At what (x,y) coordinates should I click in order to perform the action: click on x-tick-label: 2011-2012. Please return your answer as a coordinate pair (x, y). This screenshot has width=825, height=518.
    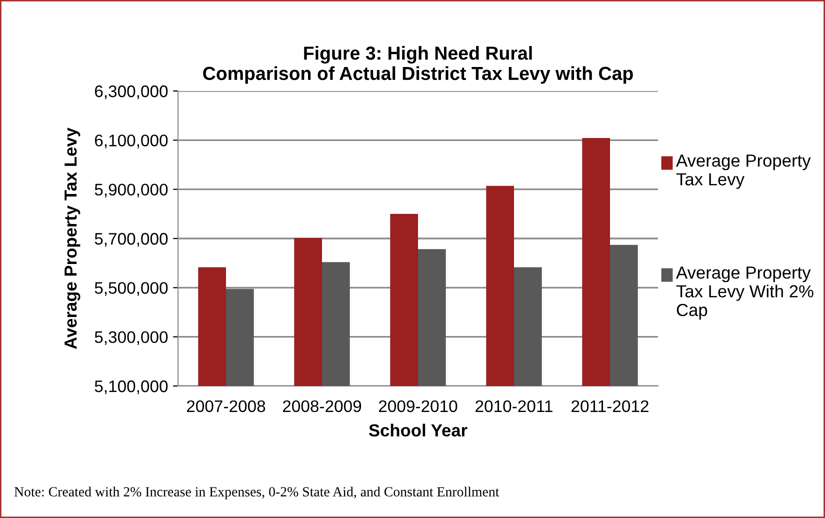
    Looking at the image, I should click on (610, 406).